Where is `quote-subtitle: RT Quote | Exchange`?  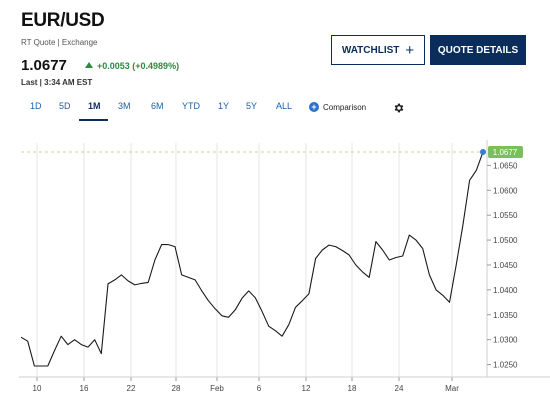
quote-subtitle: RT Quote | Exchange is located at coordinates (59, 42).